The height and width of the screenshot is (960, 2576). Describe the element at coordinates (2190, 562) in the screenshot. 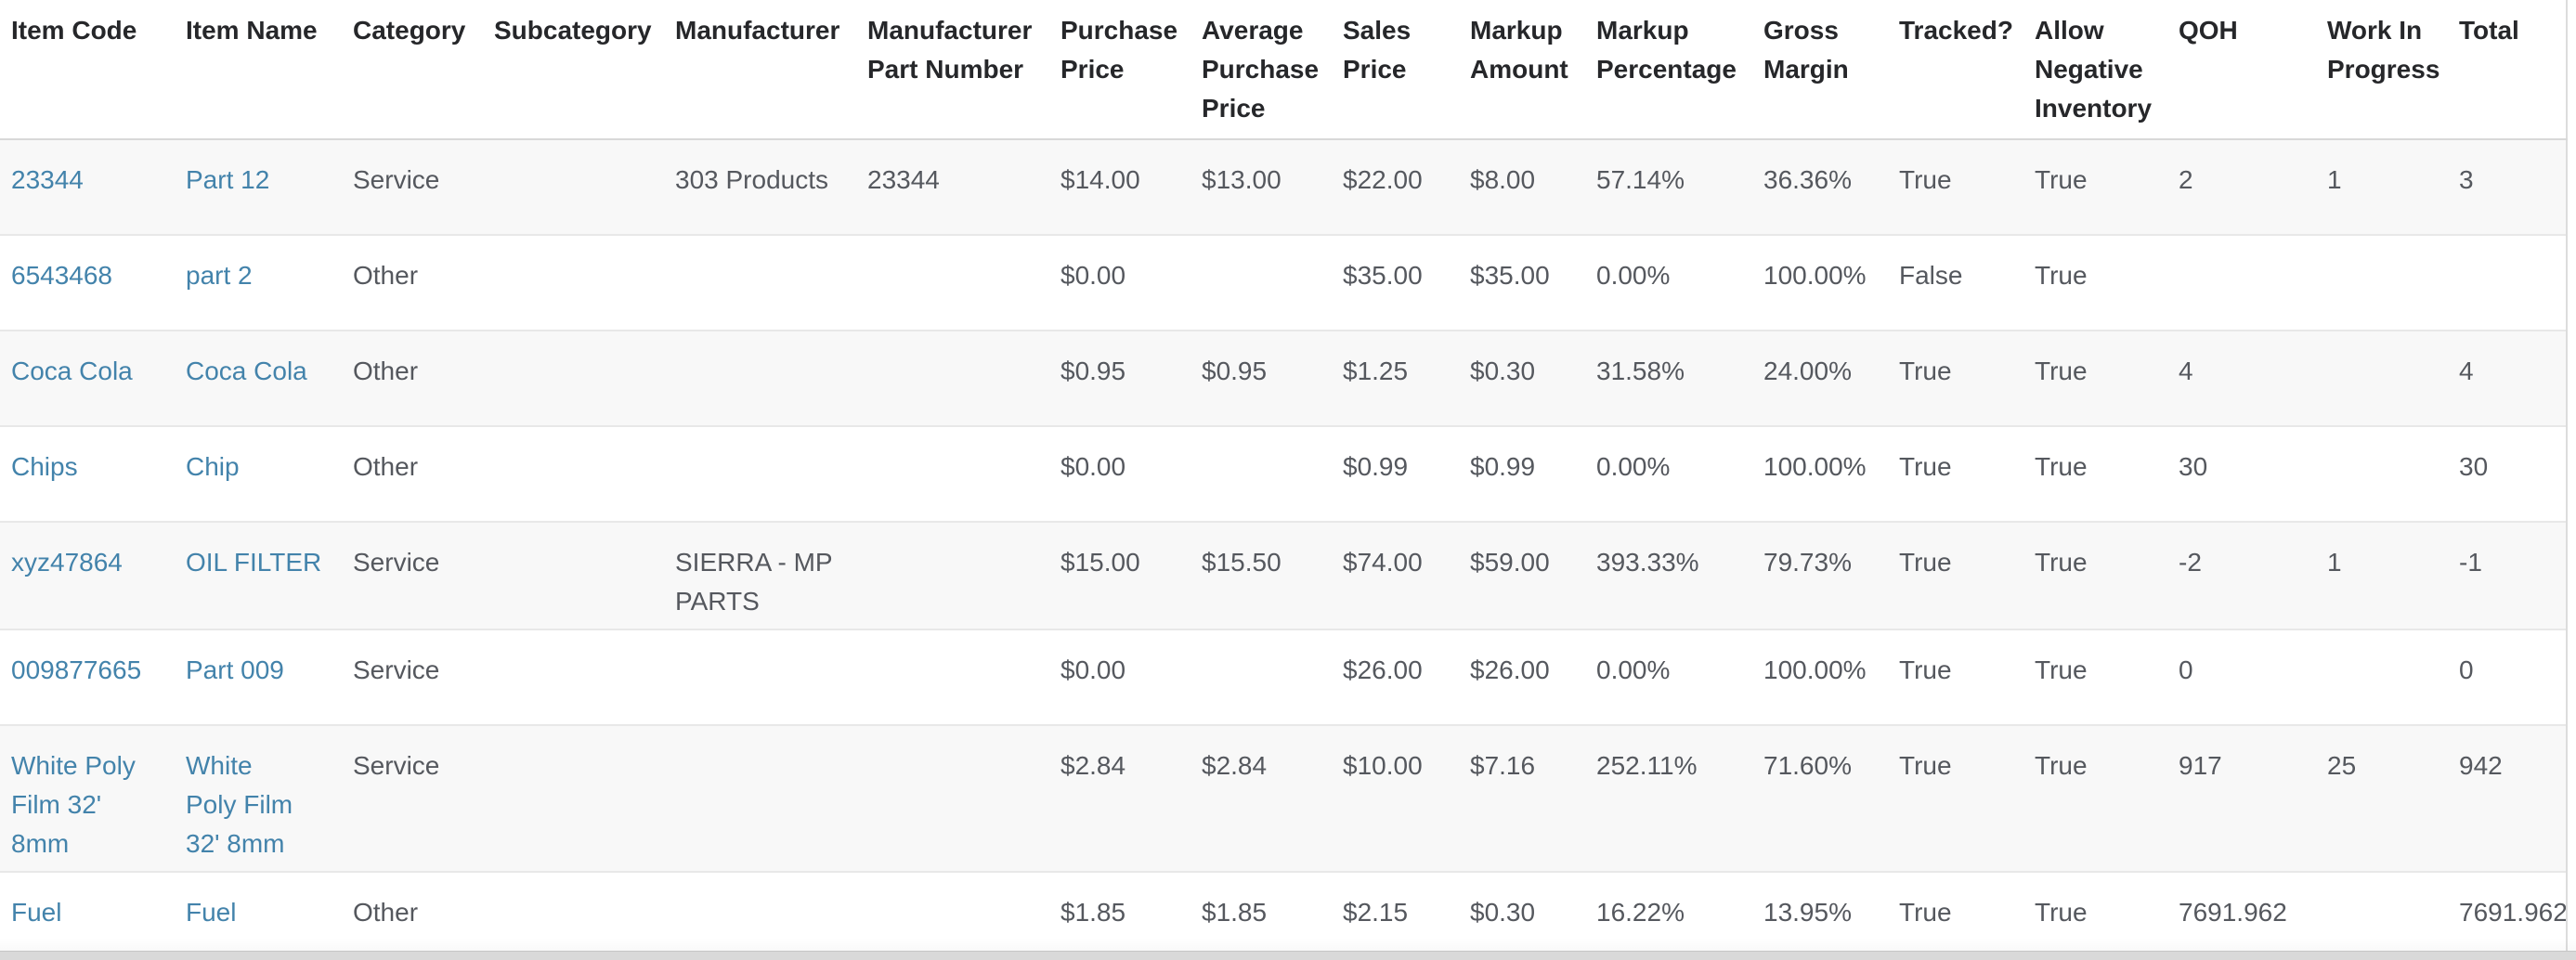

I see `cell-qoh: -2` at that location.